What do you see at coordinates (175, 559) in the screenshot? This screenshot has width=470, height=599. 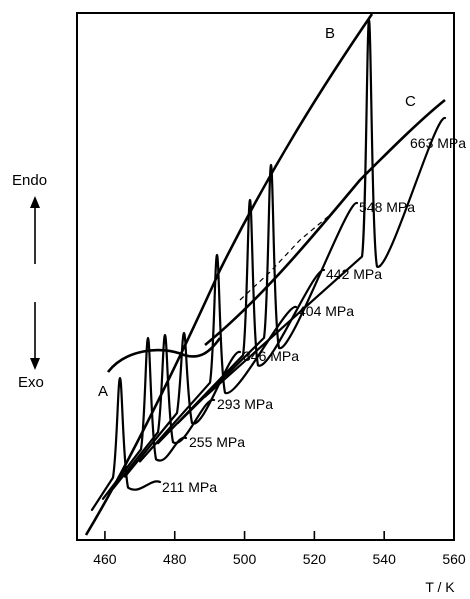 I see `x-tick-label: 480` at bounding box center [175, 559].